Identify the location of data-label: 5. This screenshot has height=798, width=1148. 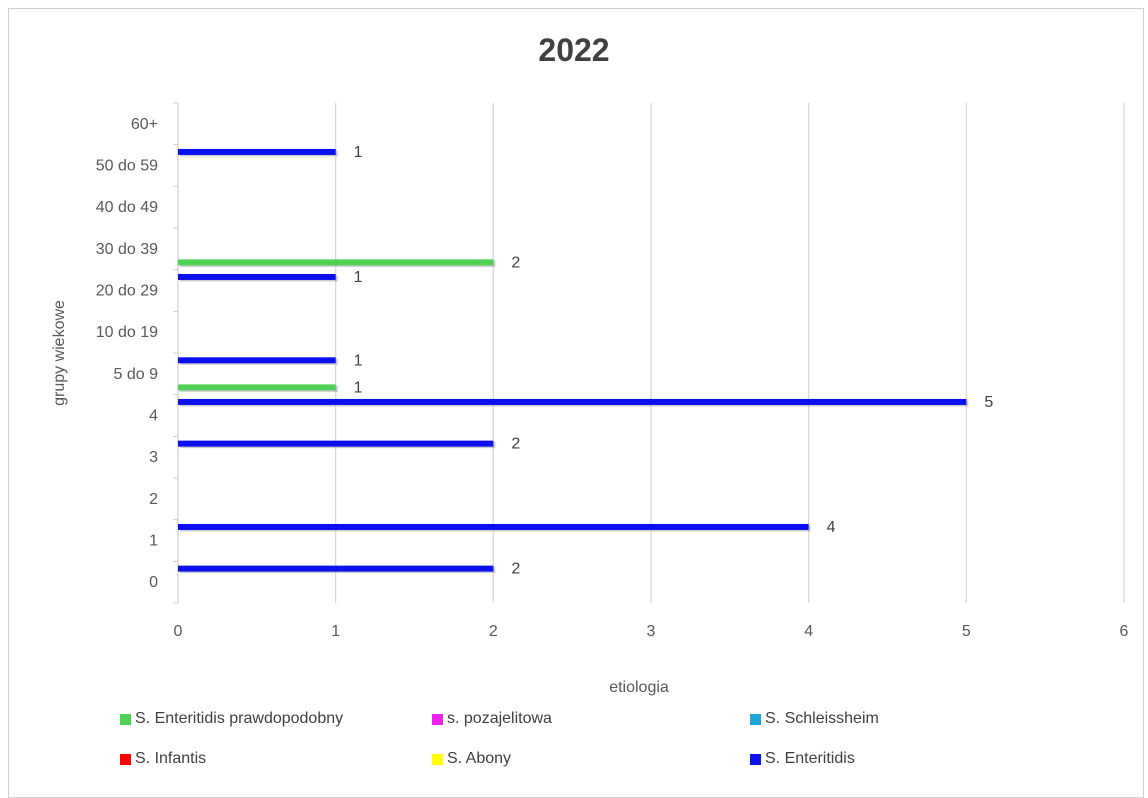
(988, 402).